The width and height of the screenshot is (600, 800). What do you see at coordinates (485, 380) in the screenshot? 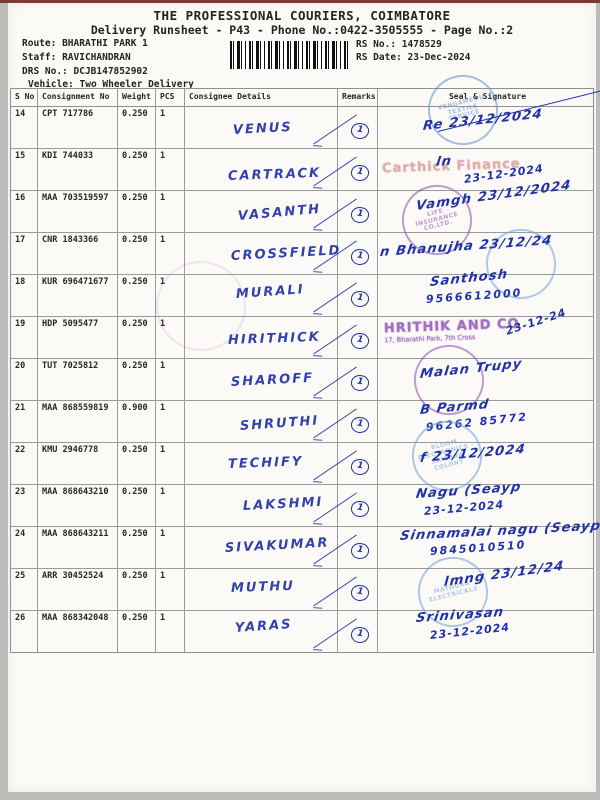
I see `cell-seal-signature: Malan Trupy` at bounding box center [485, 380].